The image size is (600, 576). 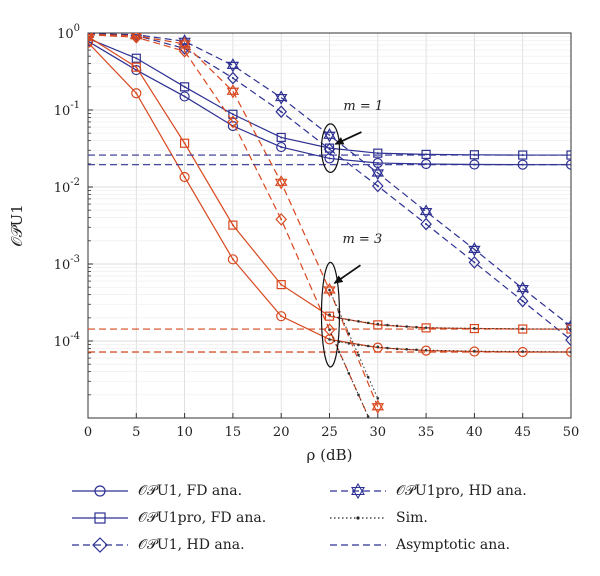 What do you see at coordinates (453, 545) in the screenshot?
I see `legend-label-asymptotic: Asymptotic ana.` at bounding box center [453, 545].